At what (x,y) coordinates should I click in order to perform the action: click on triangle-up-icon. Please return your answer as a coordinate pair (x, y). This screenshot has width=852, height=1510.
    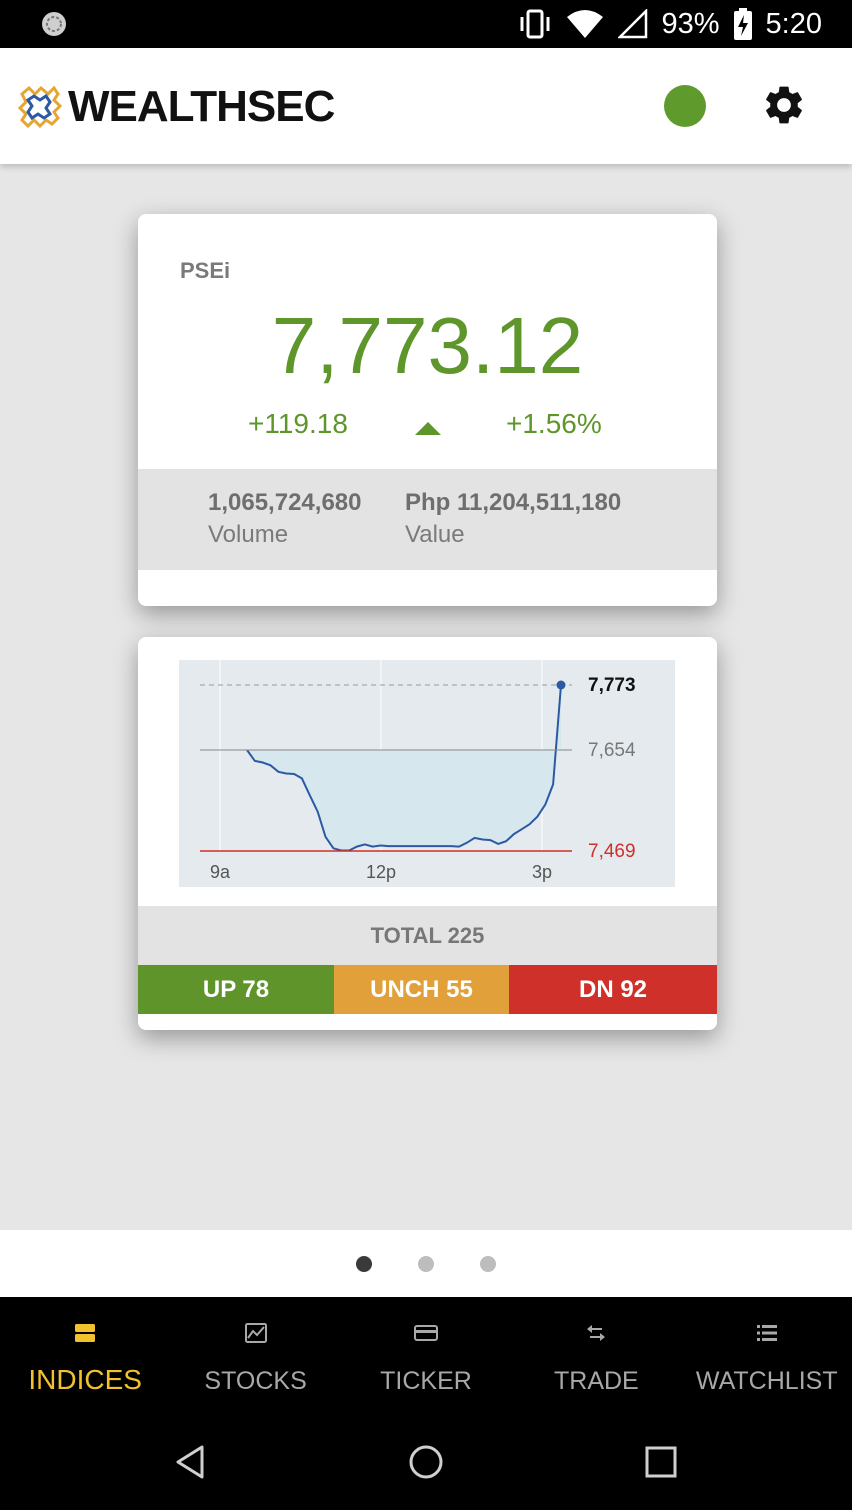
    Looking at the image, I should click on (428, 428).